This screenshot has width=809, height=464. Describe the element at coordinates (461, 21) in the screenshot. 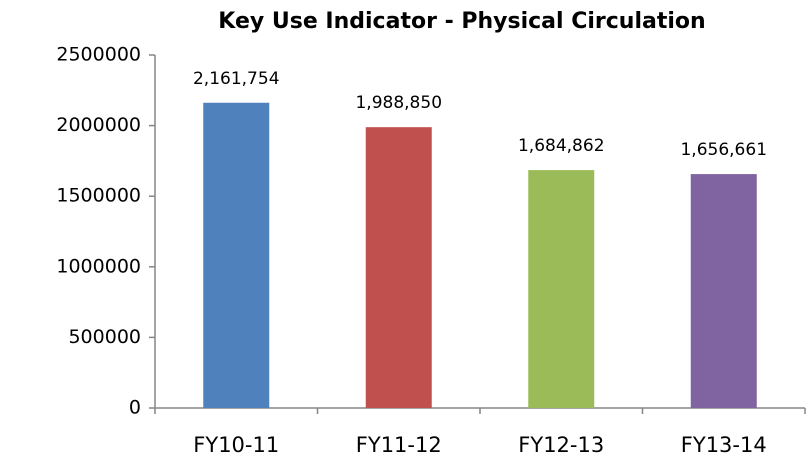

I see `chart-title: Key Use Indicator - Physical Circulation` at that location.